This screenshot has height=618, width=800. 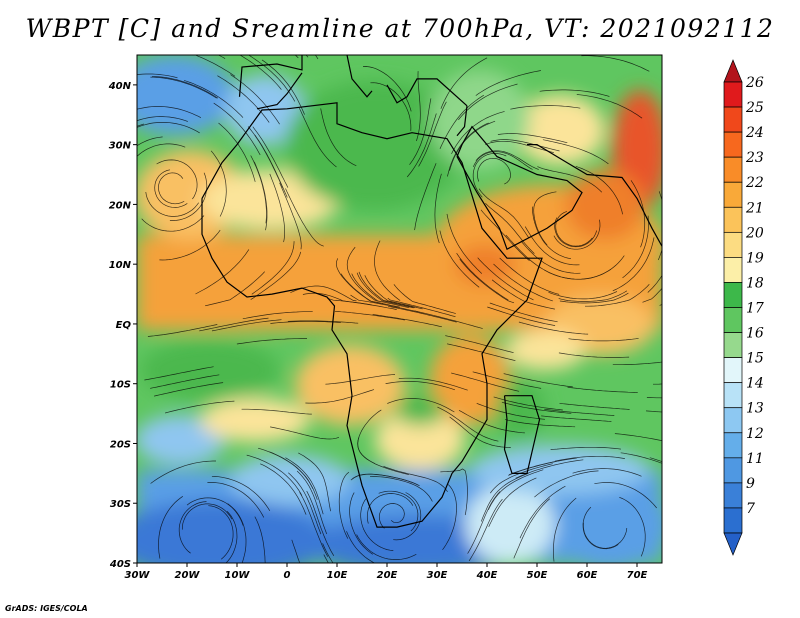 I want to click on x-tick-label: 10E, so click(x=337, y=575).